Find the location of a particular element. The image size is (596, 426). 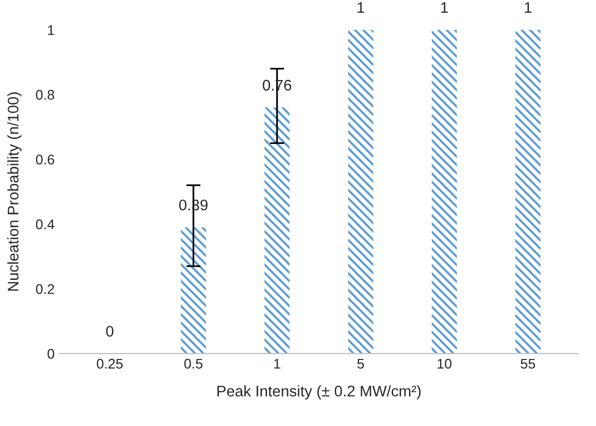

x-tick-label: 0.5 is located at coordinates (193, 363).